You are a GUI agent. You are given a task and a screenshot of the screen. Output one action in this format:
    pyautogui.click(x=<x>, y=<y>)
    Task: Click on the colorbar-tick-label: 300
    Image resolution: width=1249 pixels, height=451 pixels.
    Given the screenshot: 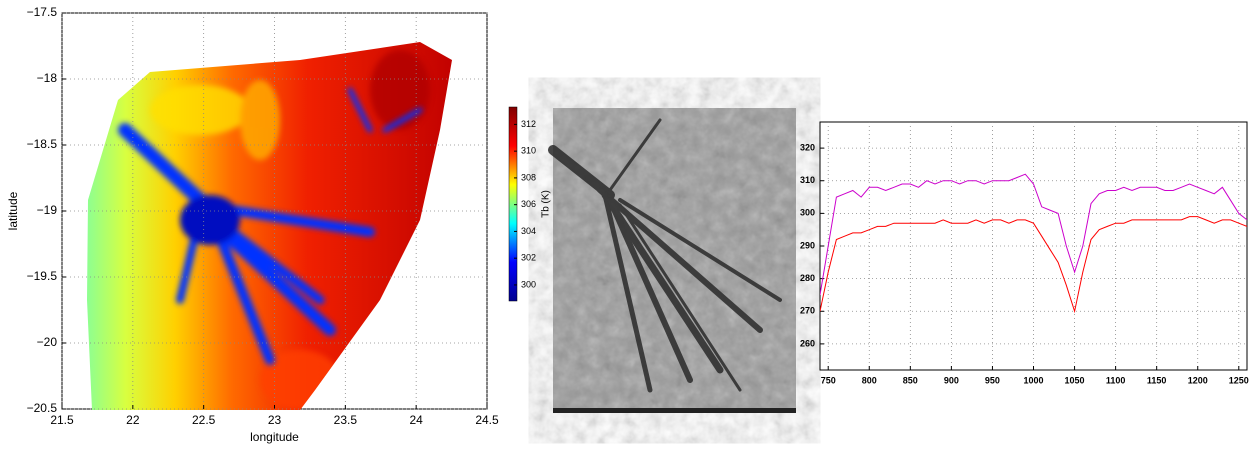 What is the action you would take?
    pyautogui.click(x=528, y=284)
    